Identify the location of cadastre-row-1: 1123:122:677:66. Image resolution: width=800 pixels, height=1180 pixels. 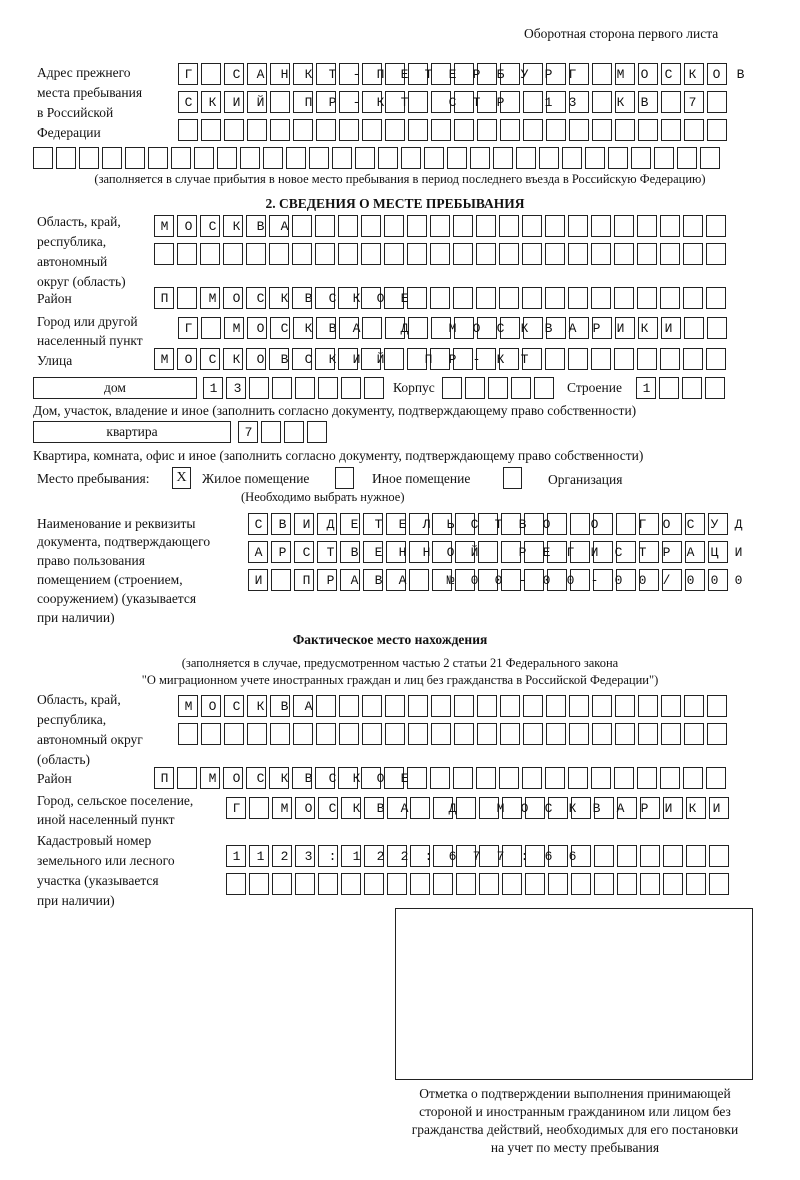
(477, 856).